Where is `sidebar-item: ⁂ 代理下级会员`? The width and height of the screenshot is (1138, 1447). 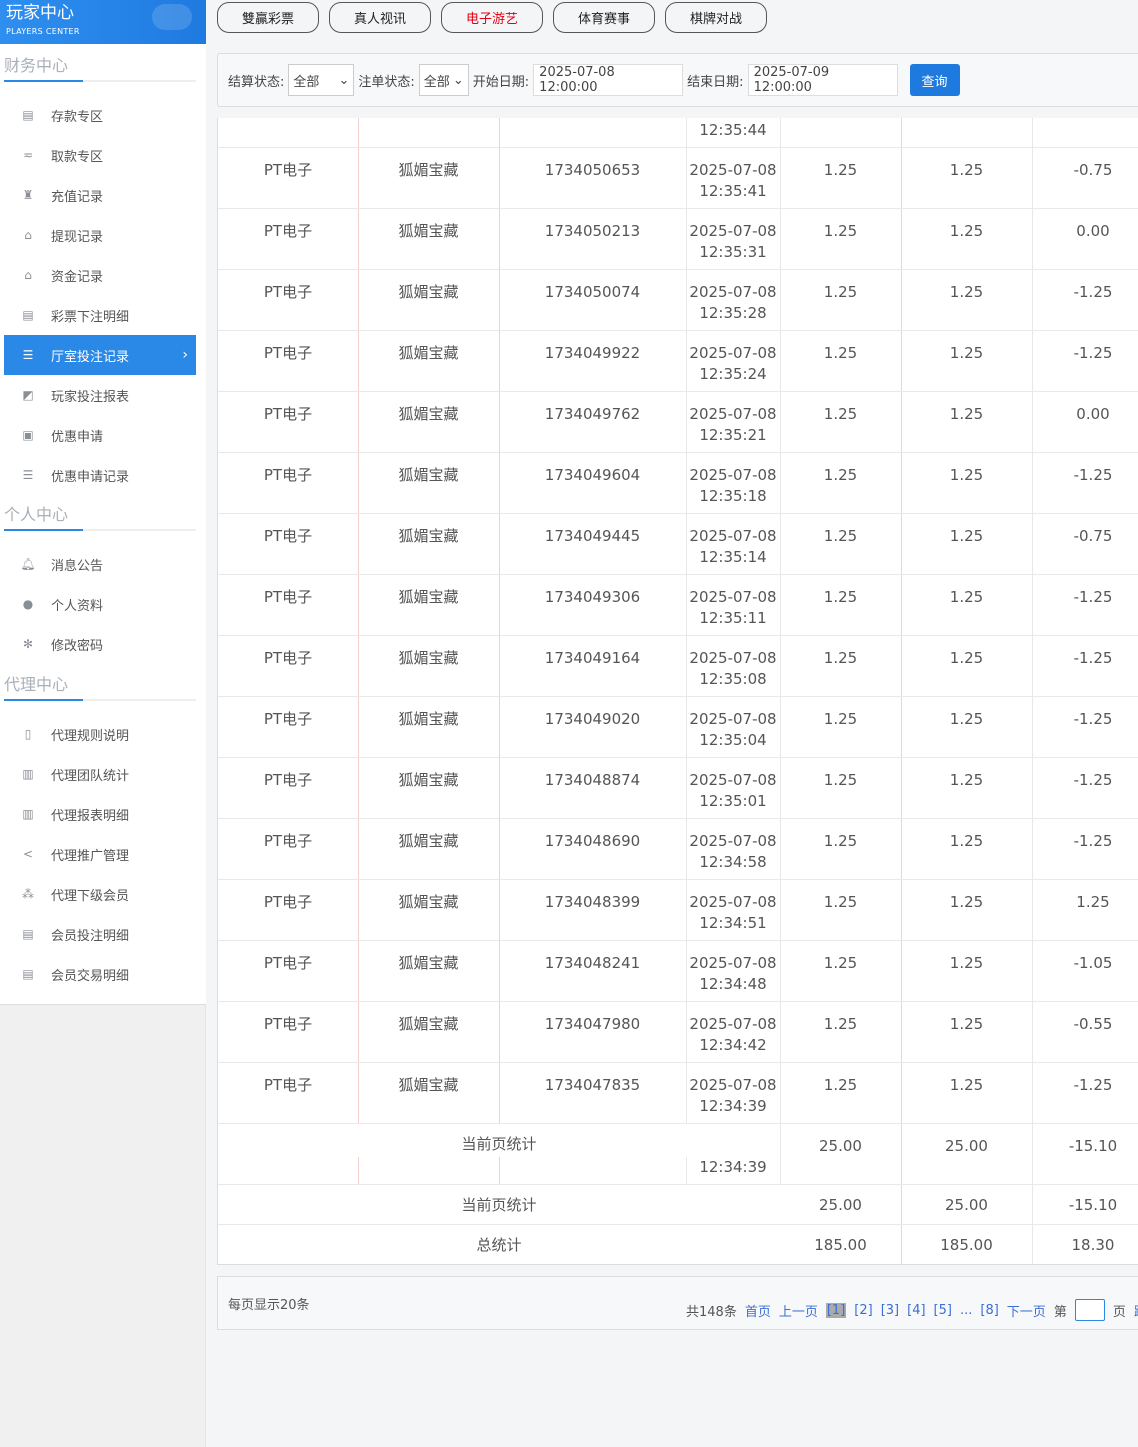
sidebar-item: ⁂ 代理下级会员 is located at coordinates (100, 894).